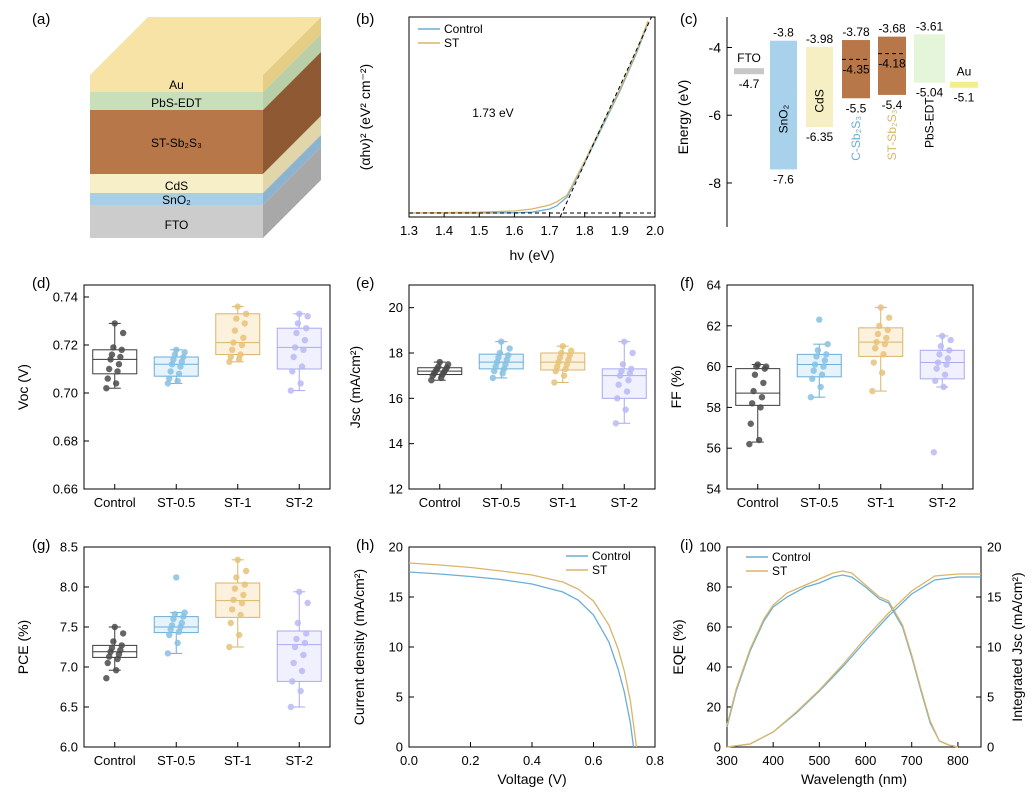 The image size is (1033, 796). Describe the element at coordinates (444, 230) in the screenshot. I see `x-tick-label: 1.4` at that location.